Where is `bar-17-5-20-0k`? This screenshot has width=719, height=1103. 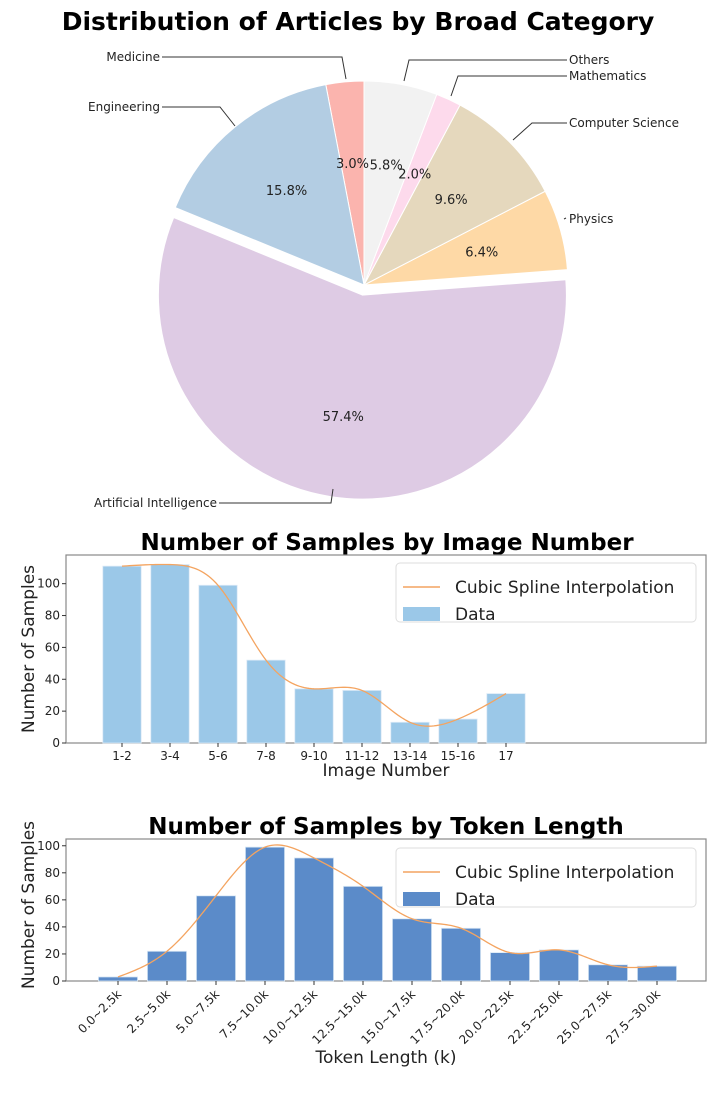 bar-17-5-20-0k is located at coordinates (460, 954).